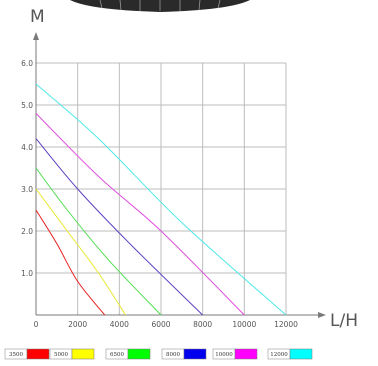  I want to click on legend-label: 3500, so click(16, 355).